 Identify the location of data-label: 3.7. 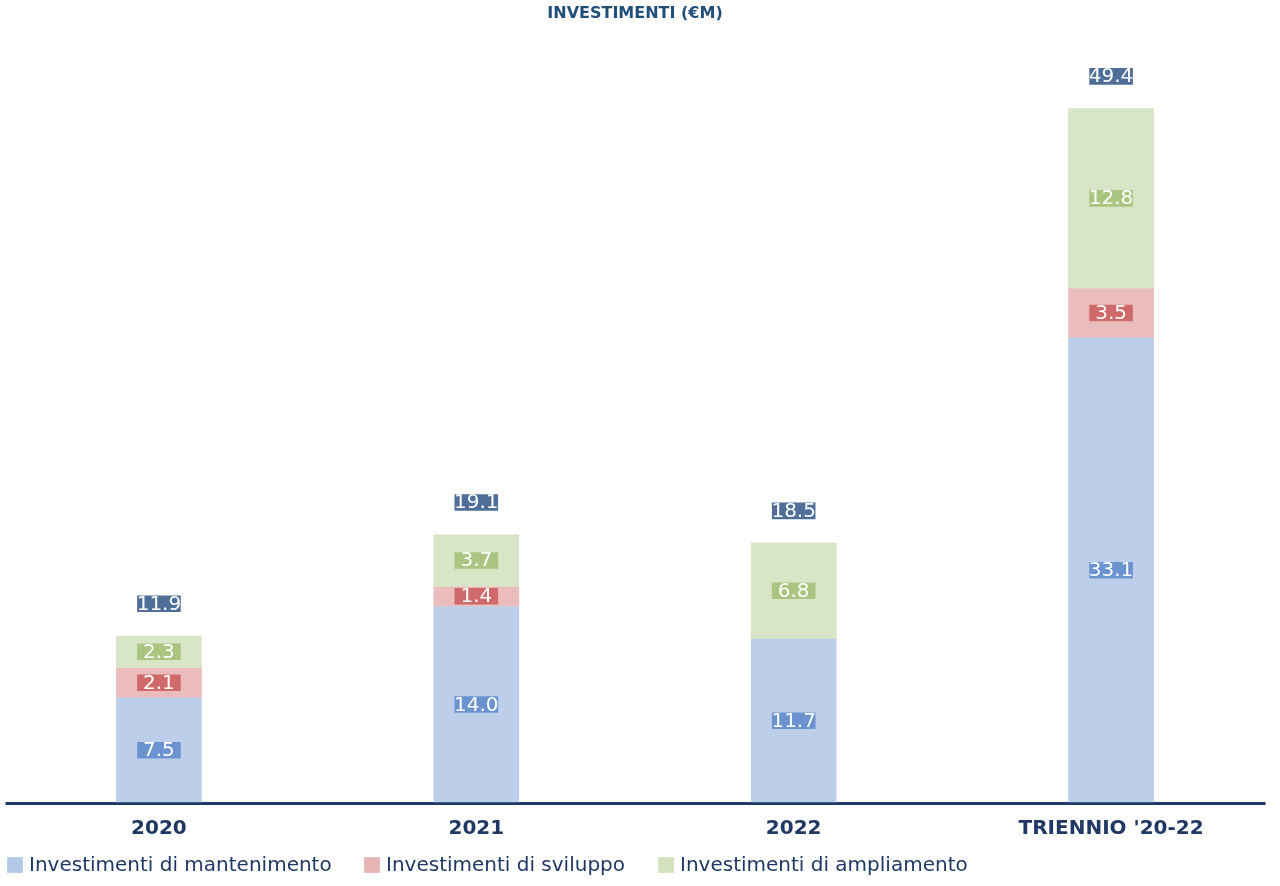
(476, 559).